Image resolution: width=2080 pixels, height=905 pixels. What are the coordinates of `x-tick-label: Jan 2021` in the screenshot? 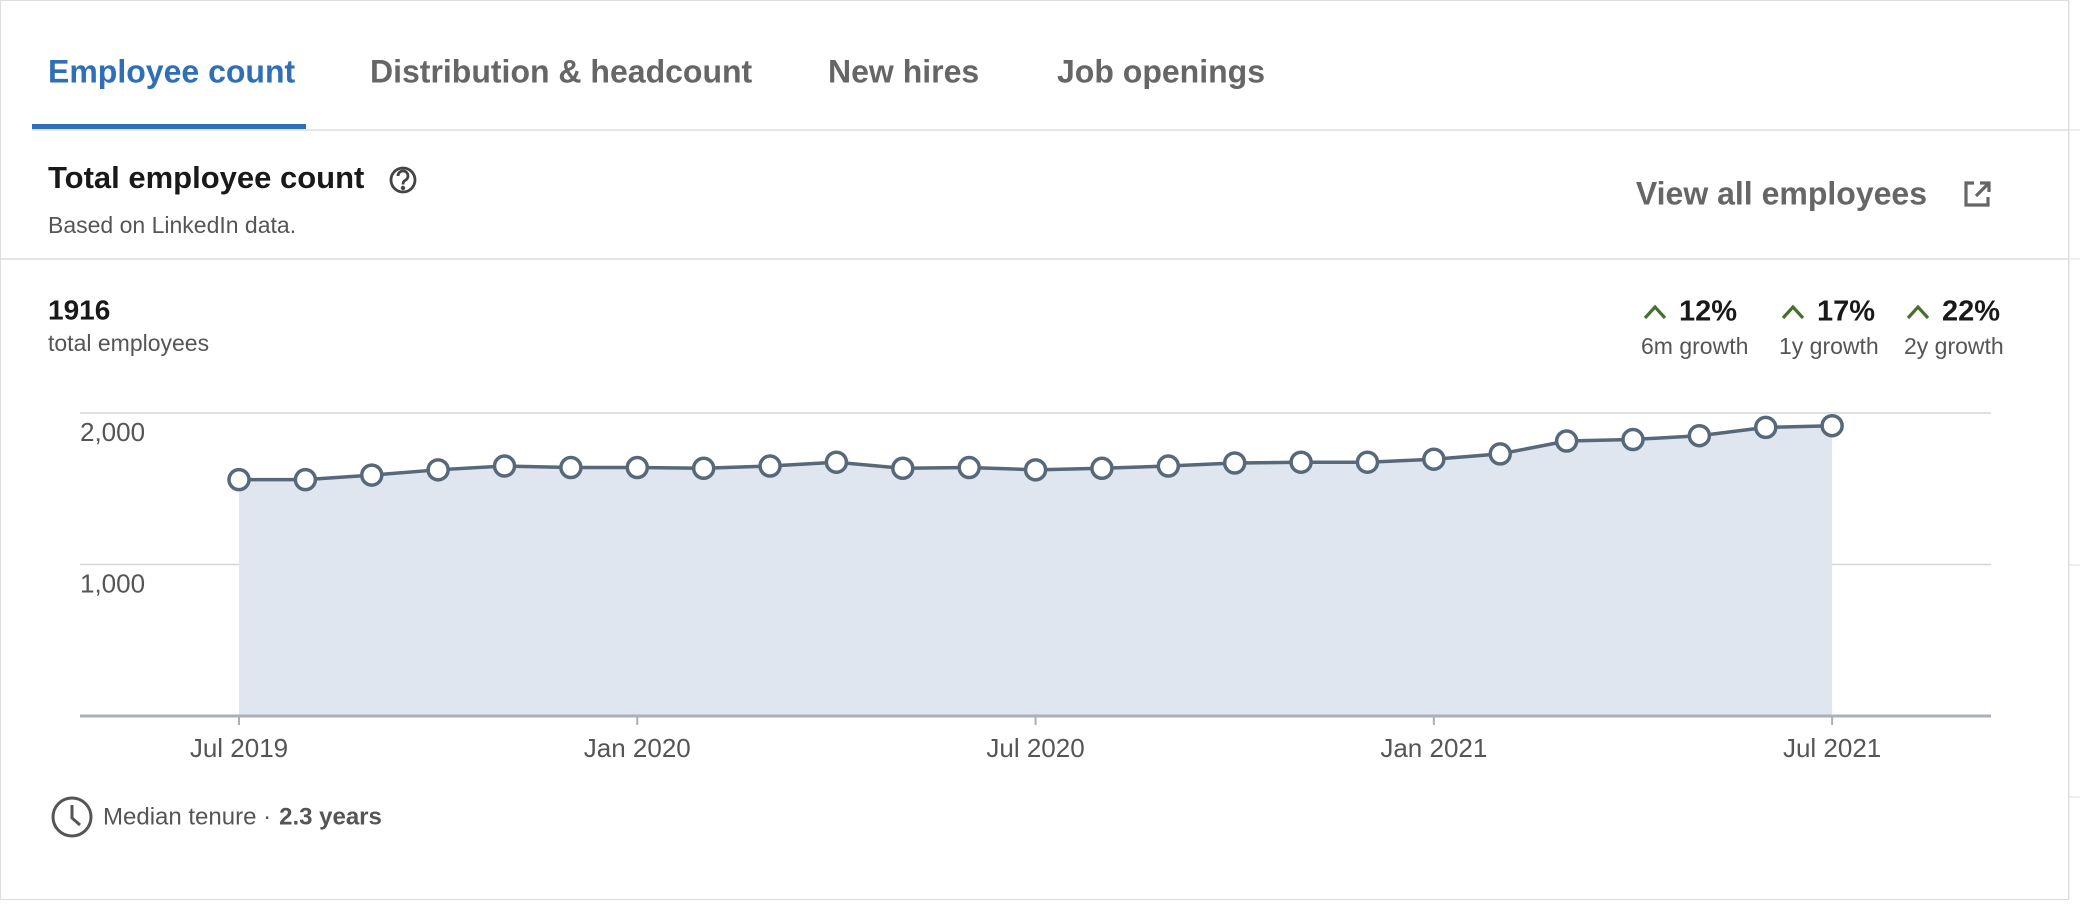 It's located at (1433, 748).